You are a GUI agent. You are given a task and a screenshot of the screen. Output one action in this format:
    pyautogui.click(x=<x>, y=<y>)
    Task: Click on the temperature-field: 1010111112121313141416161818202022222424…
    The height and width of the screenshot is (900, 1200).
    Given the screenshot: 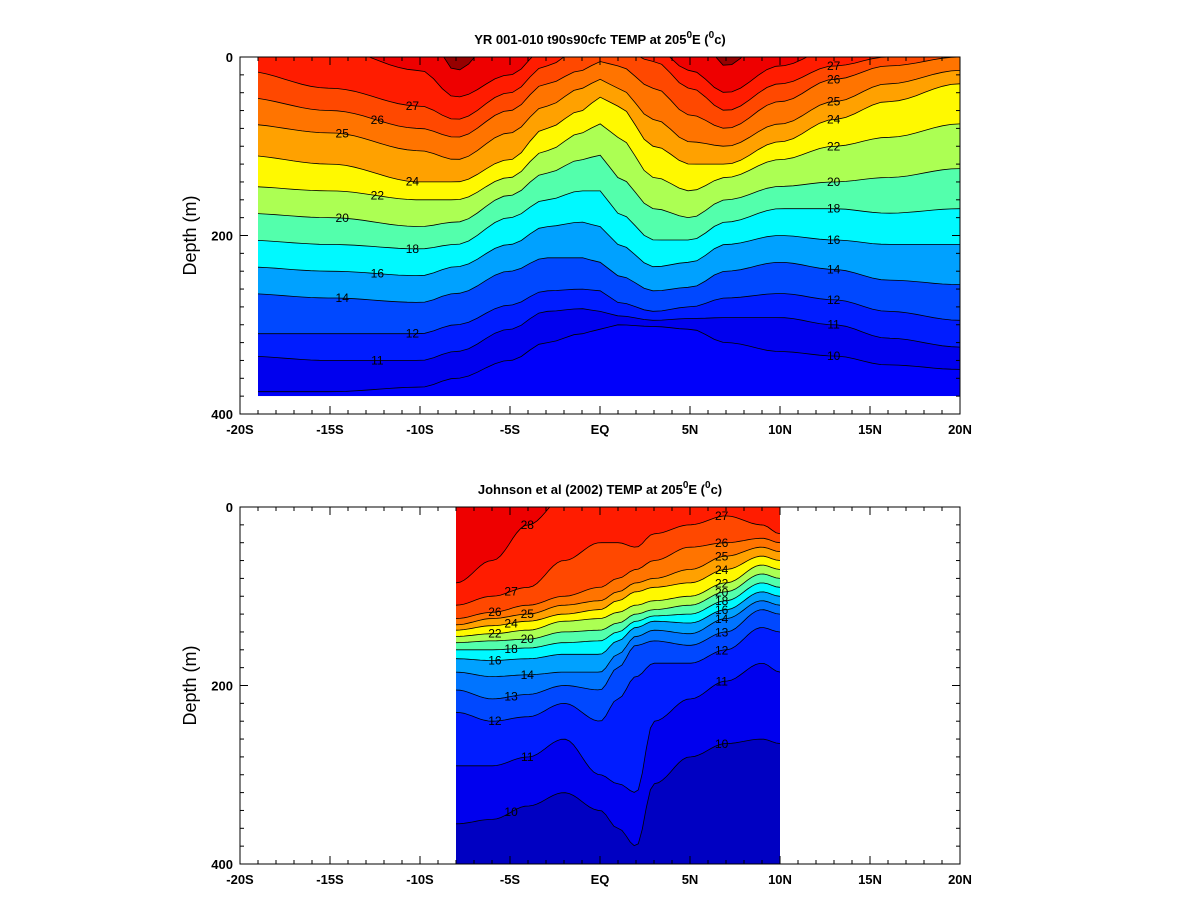 What is the action you would take?
    pyautogui.click(x=618, y=685)
    